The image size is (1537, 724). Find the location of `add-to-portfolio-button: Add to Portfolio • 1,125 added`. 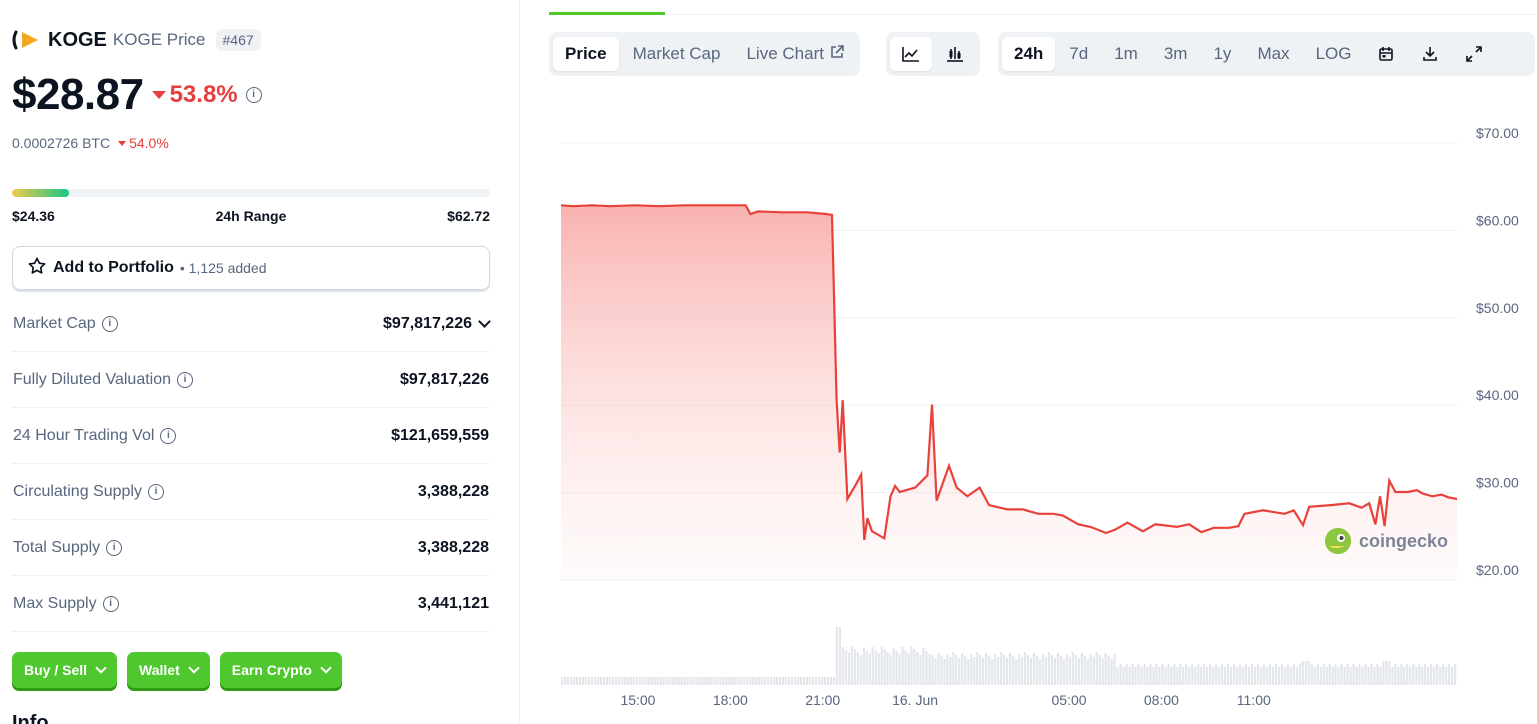

add-to-portfolio-button: Add to Portfolio • 1,125 added is located at coordinates (251, 268).